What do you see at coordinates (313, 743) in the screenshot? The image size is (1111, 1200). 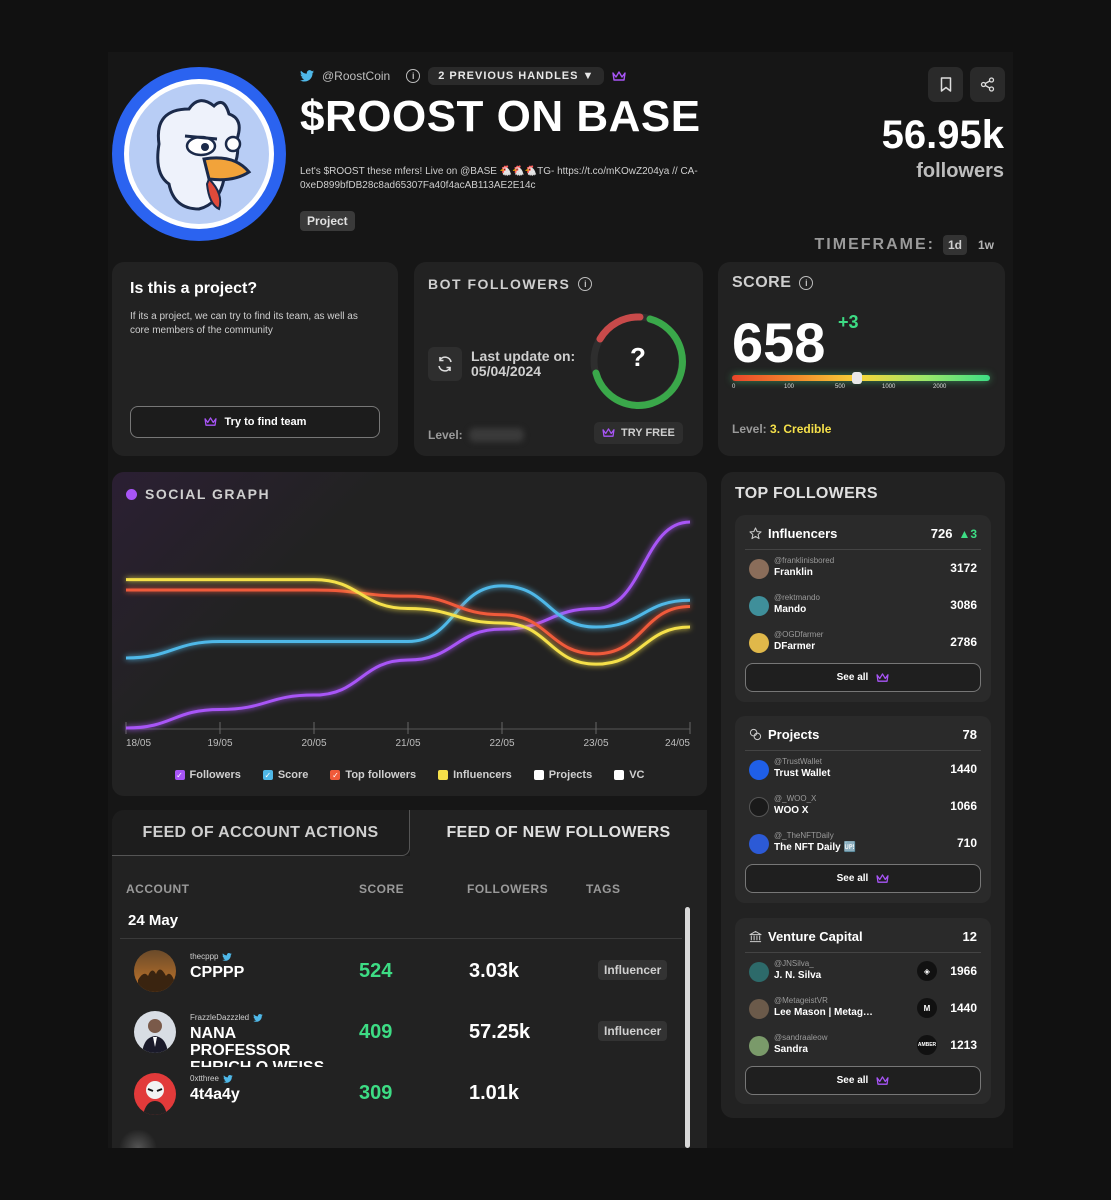 I see `x-tick-label: 20/05` at bounding box center [313, 743].